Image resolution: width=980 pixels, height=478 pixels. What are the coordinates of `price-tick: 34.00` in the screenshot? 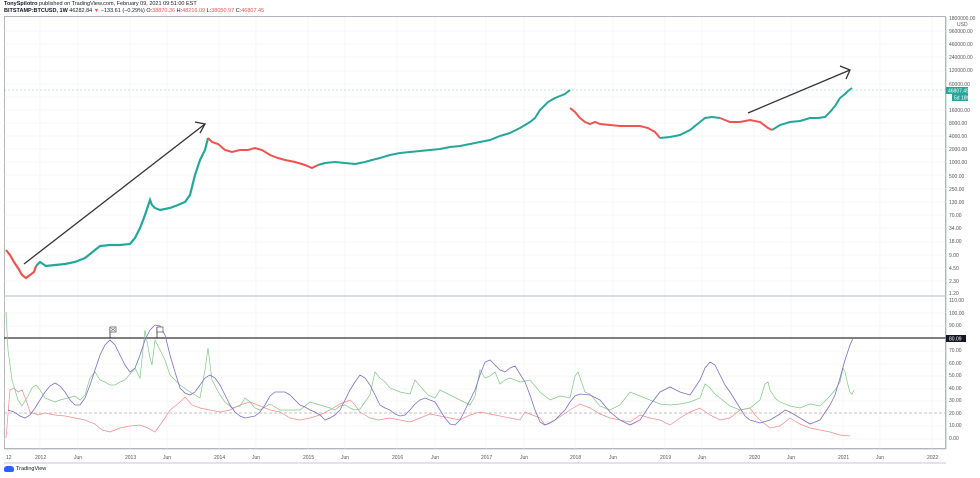 It's located at (955, 229).